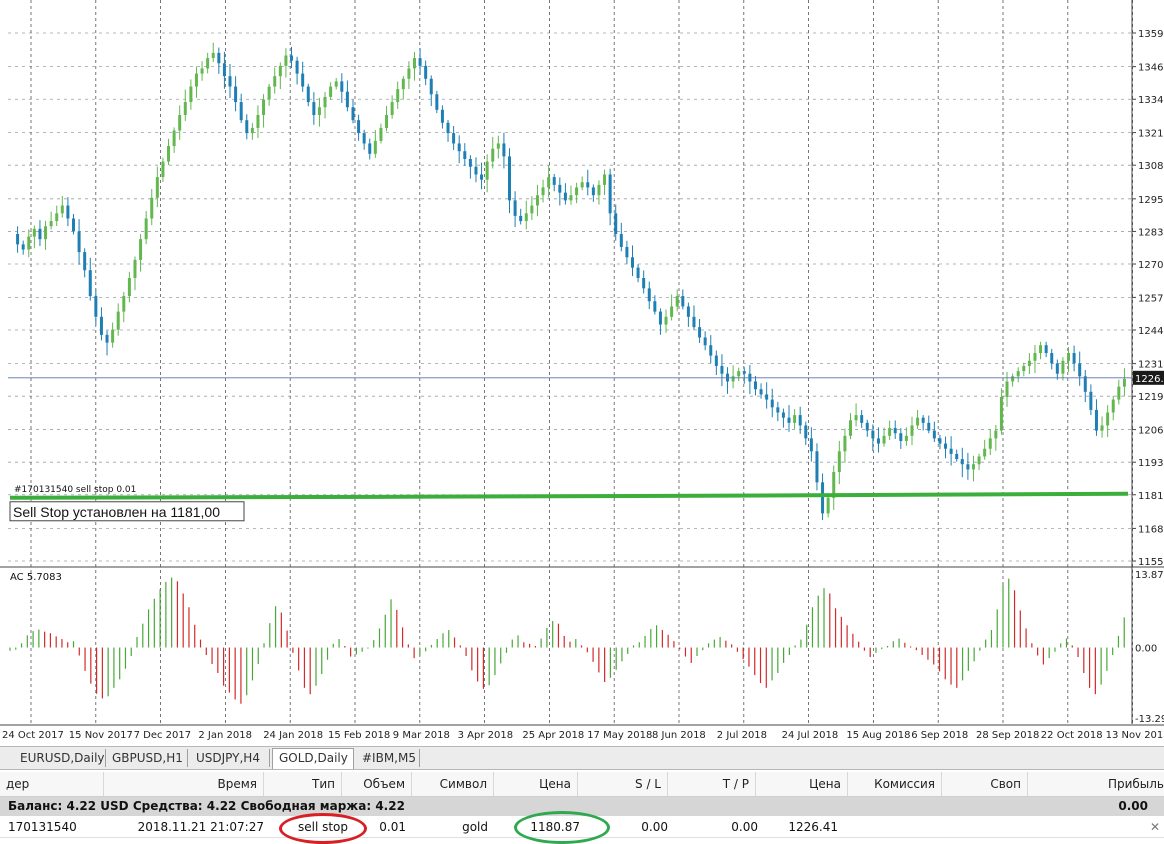 Image resolution: width=1164 pixels, height=844 pixels. Describe the element at coordinates (55, 784) in the screenshot. I see `header-order: дер` at that location.